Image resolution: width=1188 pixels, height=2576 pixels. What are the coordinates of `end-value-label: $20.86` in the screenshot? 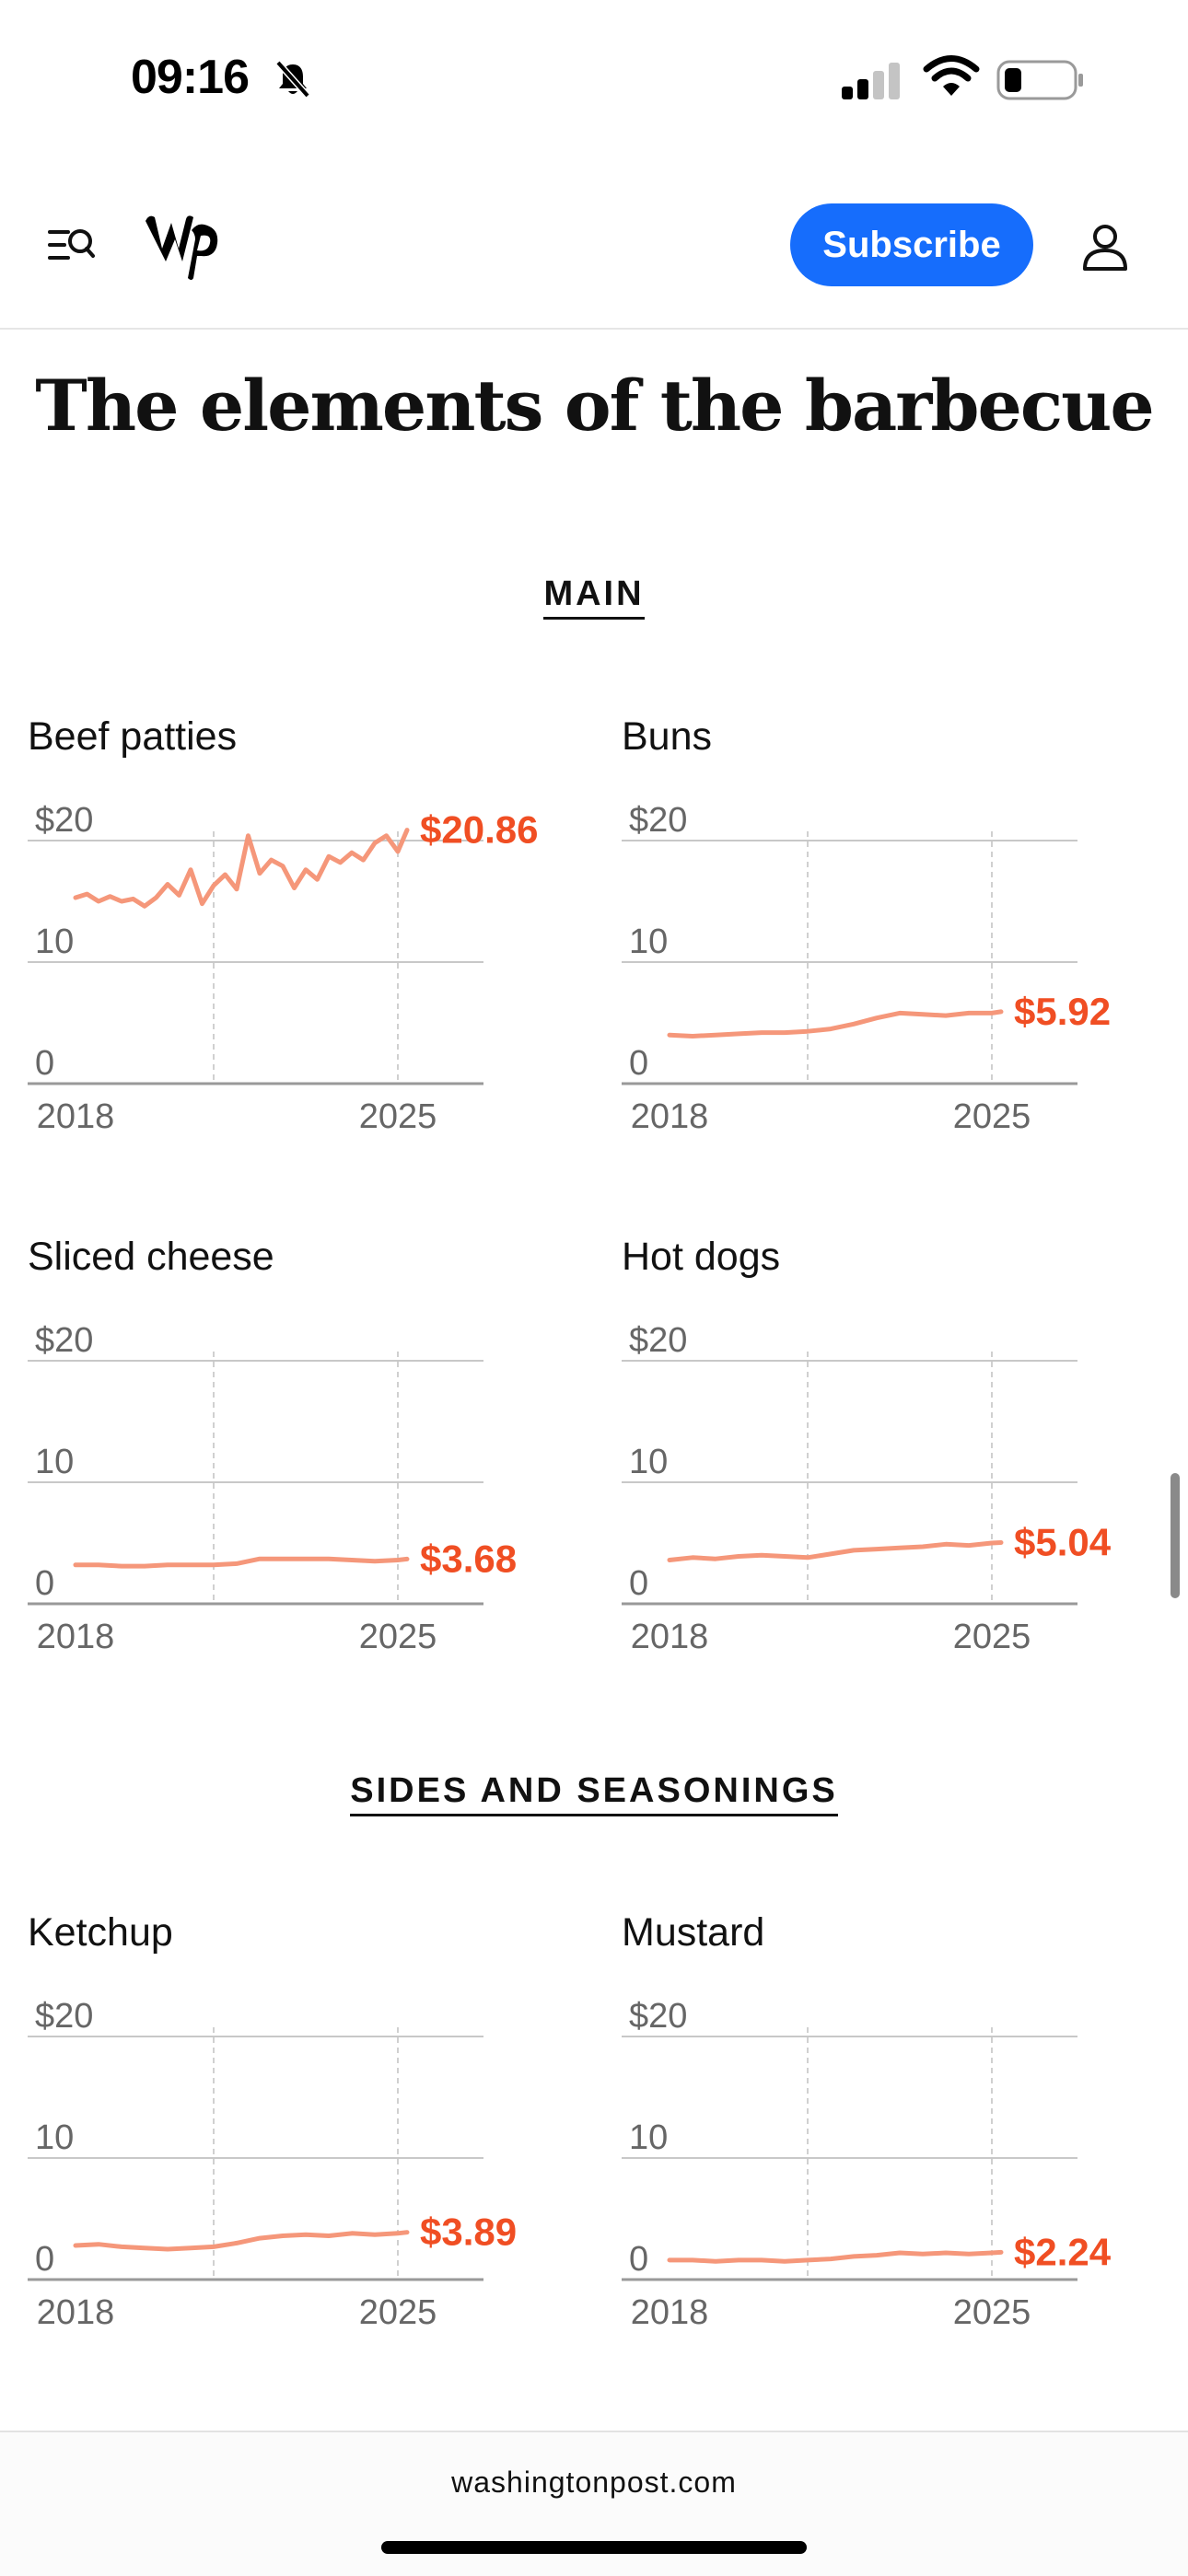 It's located at (479, 830).